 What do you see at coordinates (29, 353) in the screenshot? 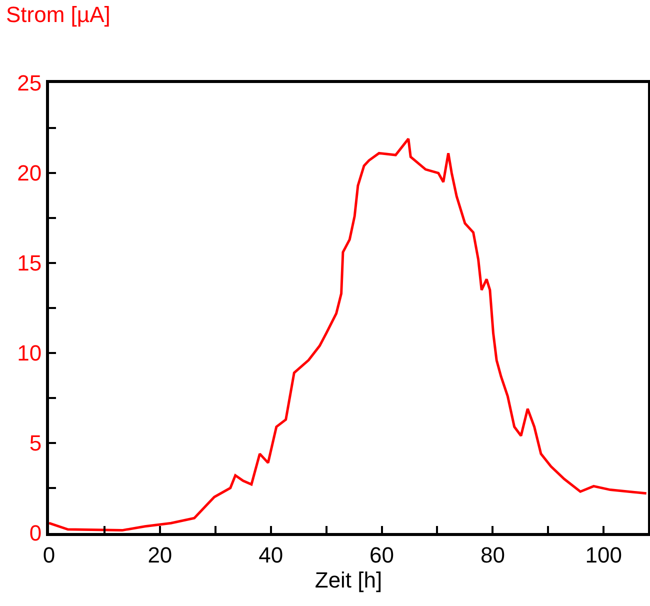
I see `y-tick-label: 10` at bounding box center [29, 353].